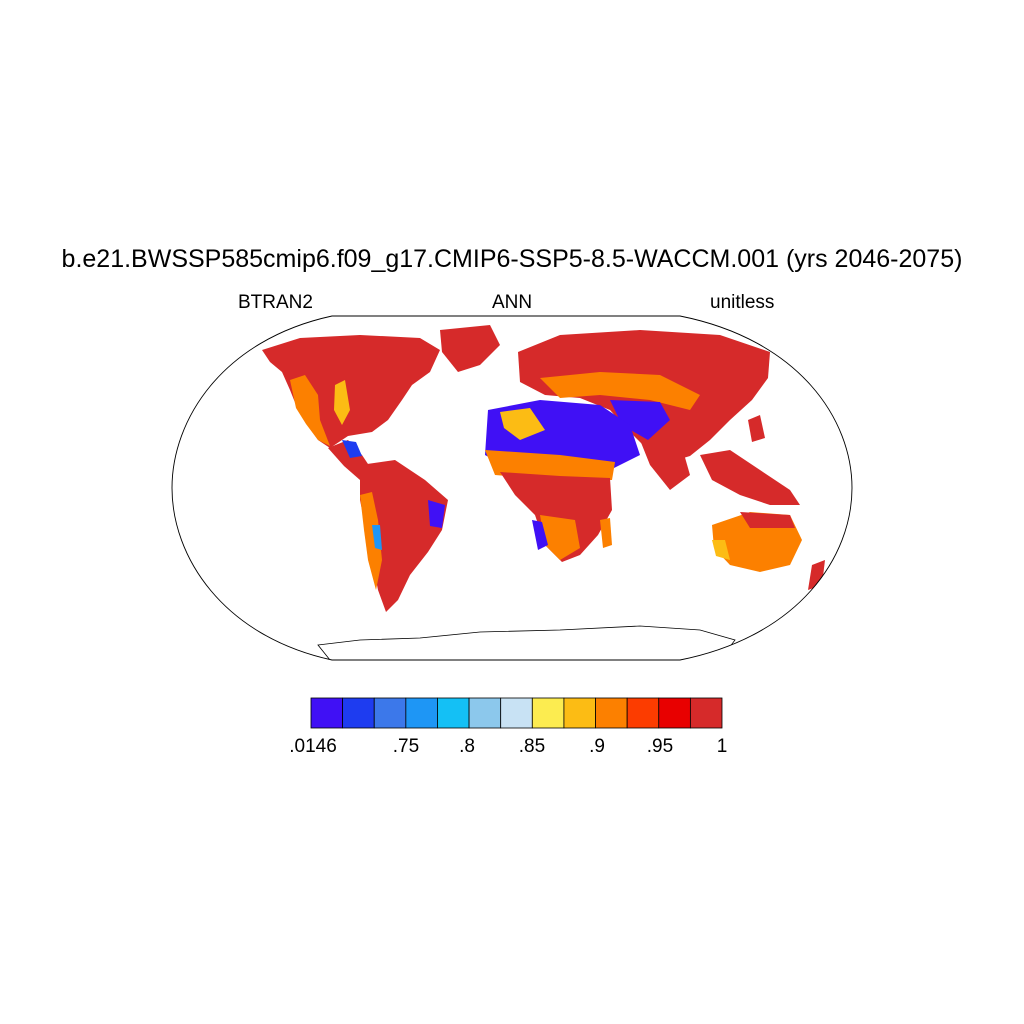 This screenshot has height=1024, width=1024. What do you see at coordinates (352, 449) in the screenshot?
I see `central-america-dry` at bounding box center [352, 449].